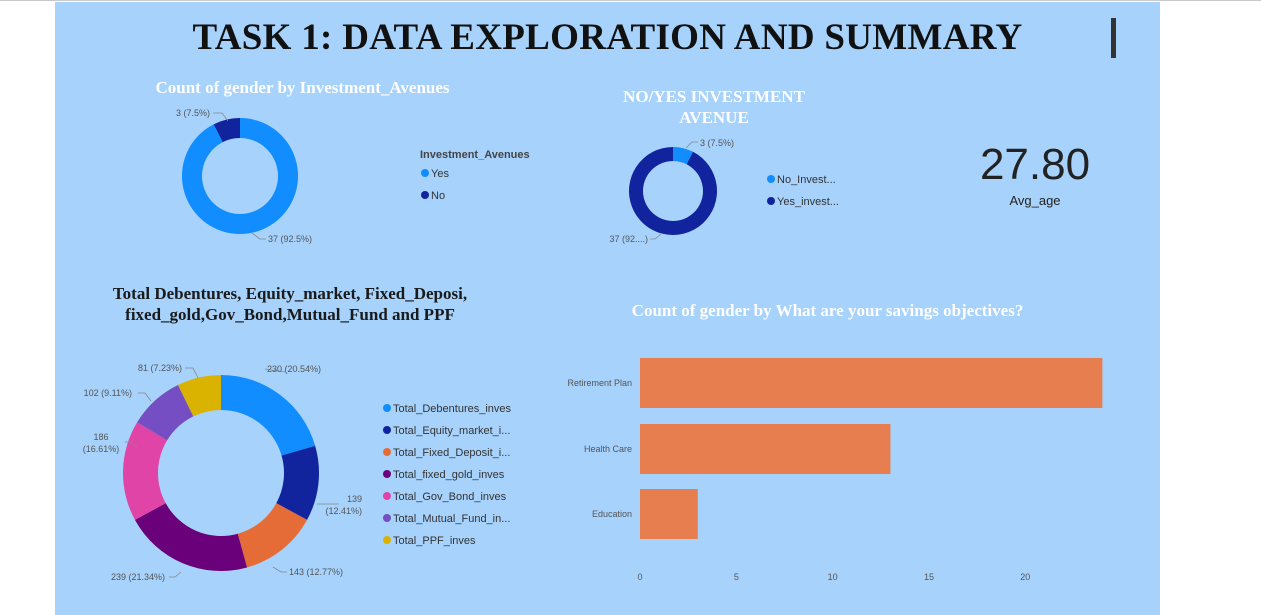  I want to click on donut3-label-5: 102 (9.11%), so click(108, 393).